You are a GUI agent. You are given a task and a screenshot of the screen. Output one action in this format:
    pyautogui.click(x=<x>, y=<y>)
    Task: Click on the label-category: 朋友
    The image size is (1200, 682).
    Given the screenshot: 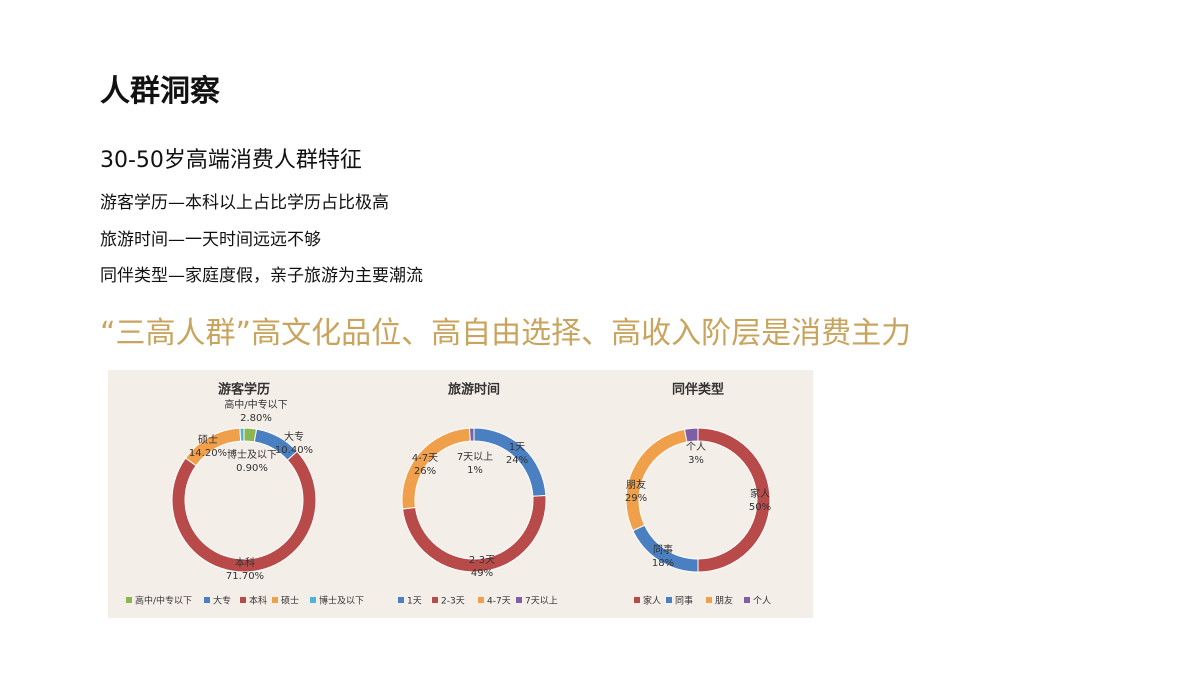 What is the action you would take?
    pyautogui.click(x=636, y=484)
    